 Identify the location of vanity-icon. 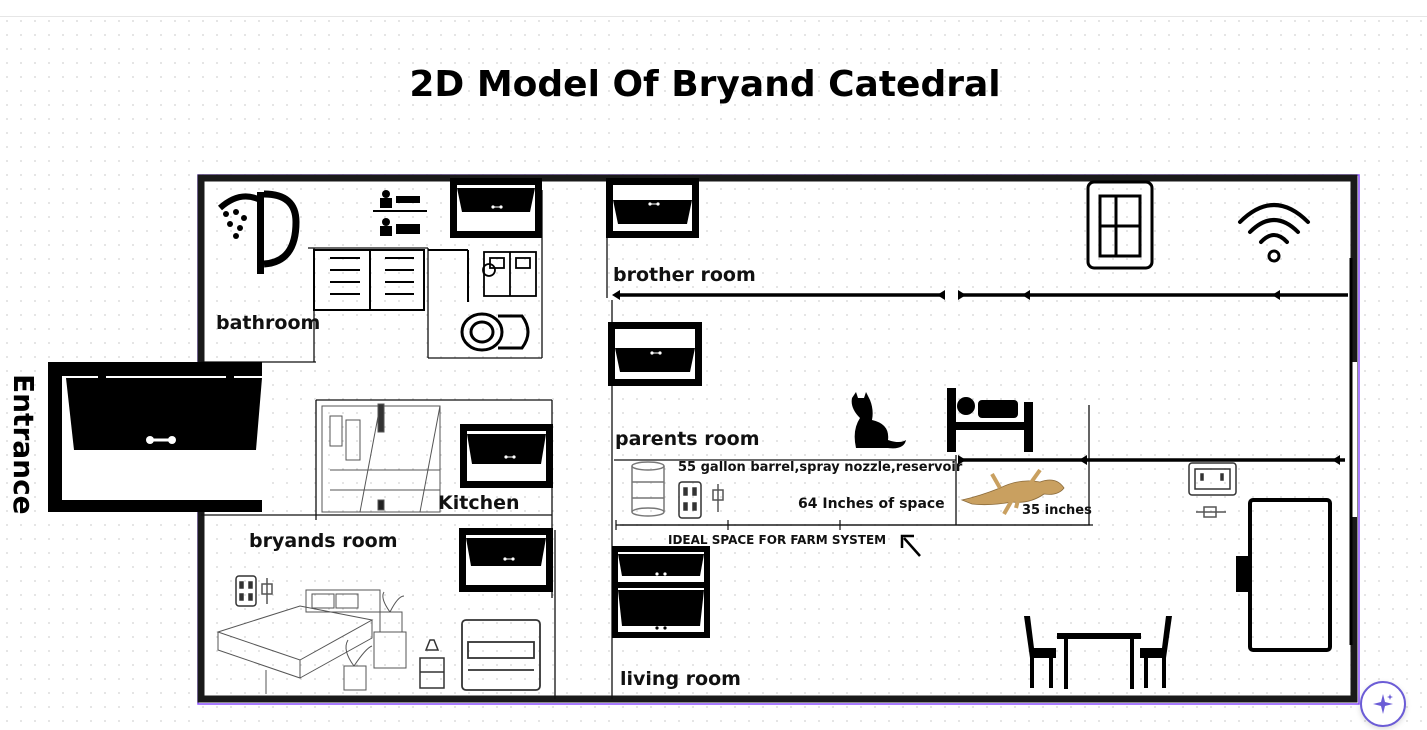
(509, 274).